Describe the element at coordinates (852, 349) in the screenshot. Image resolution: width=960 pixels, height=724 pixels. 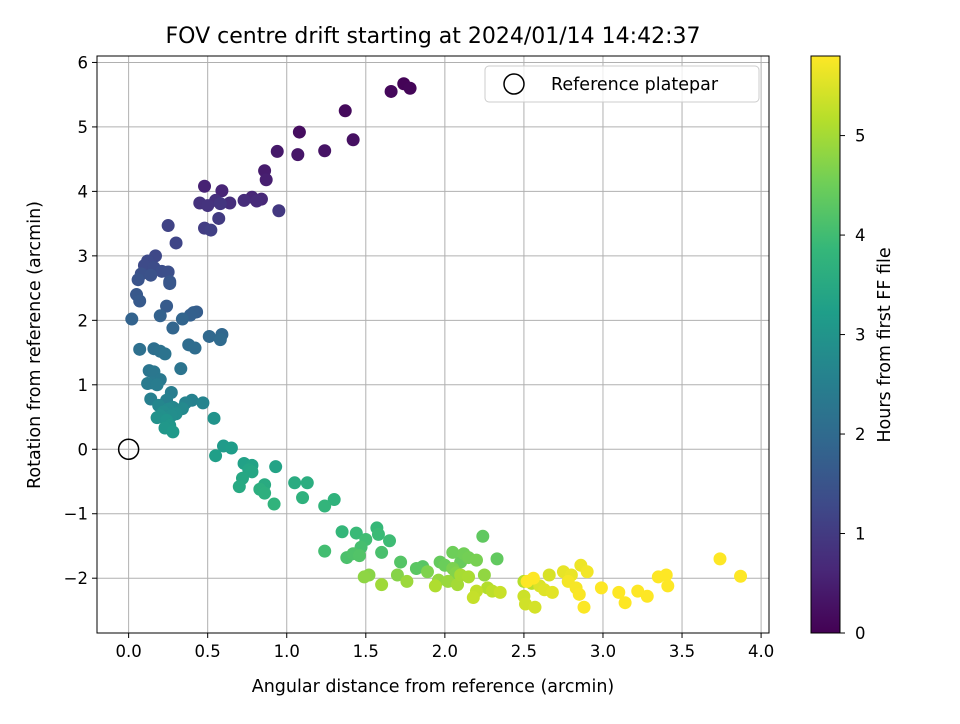
I see `colorbar: 0 1 2 3 4 5 Hours from first FF file` at that location.